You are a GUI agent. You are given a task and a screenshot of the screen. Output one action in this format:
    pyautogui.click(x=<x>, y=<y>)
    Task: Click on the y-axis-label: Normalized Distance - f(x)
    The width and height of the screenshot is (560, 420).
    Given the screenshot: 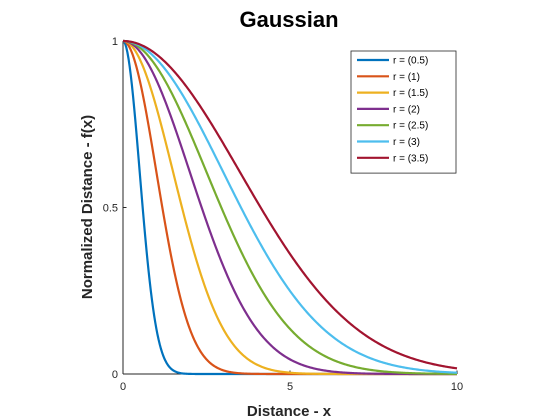 What is the action you would take?
    pyautogui.click(x=87, y=207)
    